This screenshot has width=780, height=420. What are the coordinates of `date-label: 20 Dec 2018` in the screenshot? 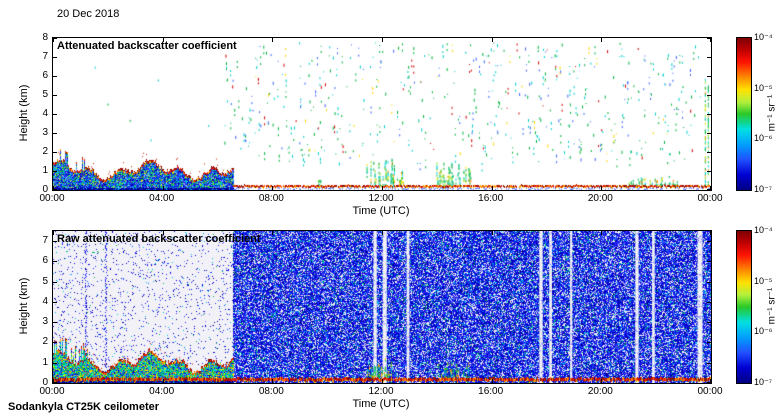 It's located at (88, 14).